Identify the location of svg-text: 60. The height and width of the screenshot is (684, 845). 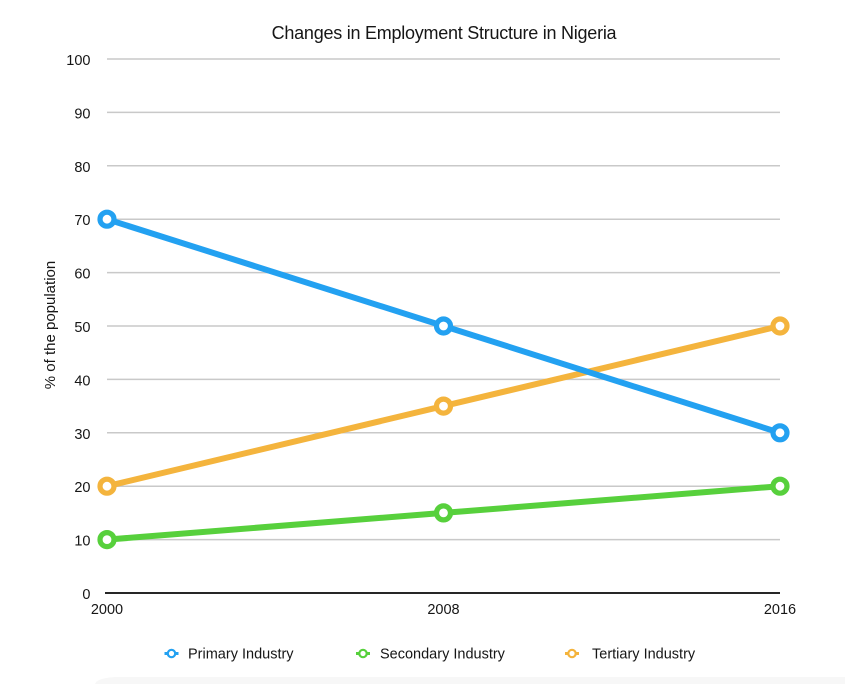
(82, 275).